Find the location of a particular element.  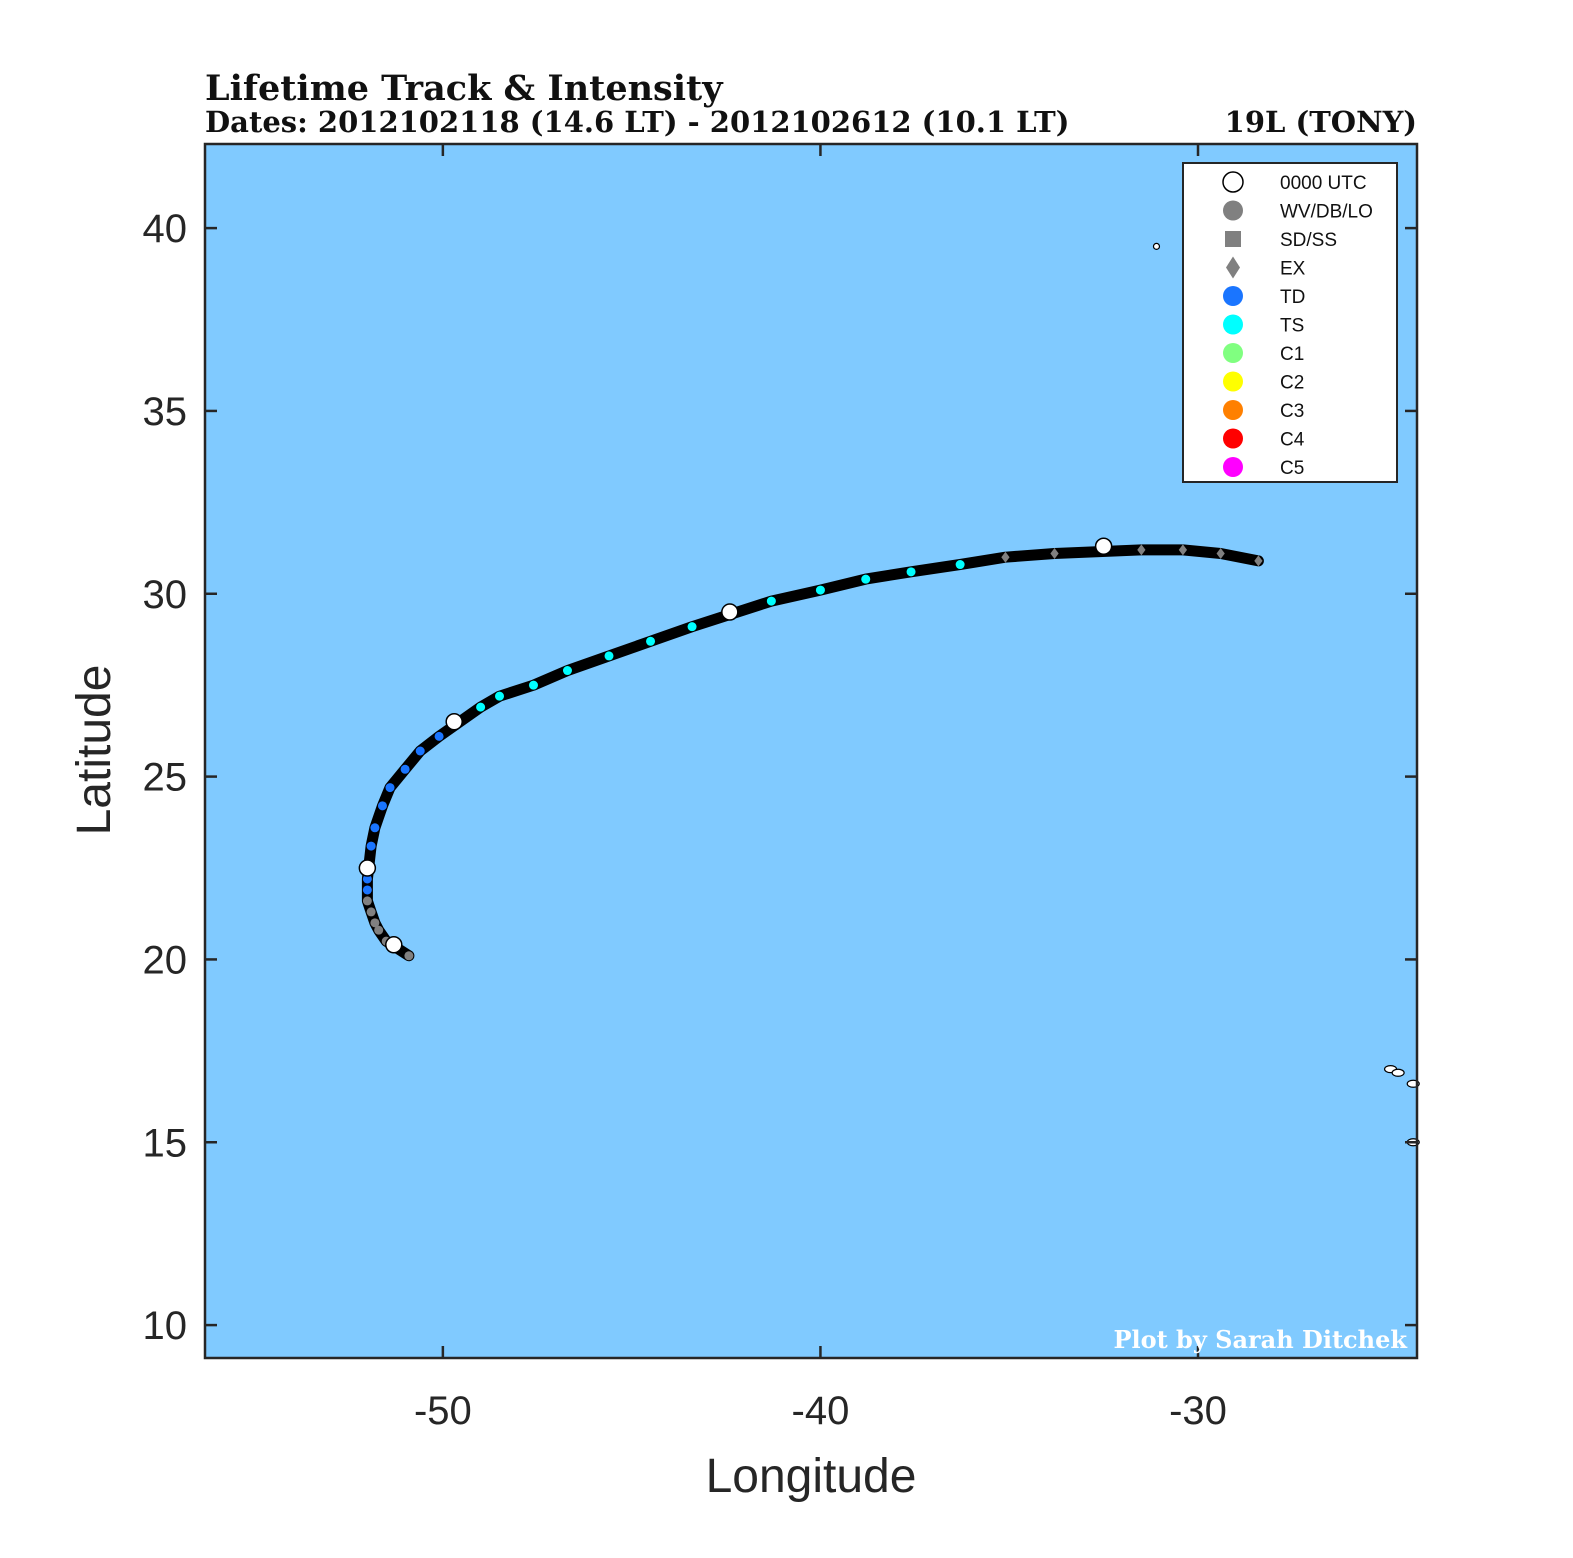

y-axis-label: Latitude is located at coordinates (94, 750).